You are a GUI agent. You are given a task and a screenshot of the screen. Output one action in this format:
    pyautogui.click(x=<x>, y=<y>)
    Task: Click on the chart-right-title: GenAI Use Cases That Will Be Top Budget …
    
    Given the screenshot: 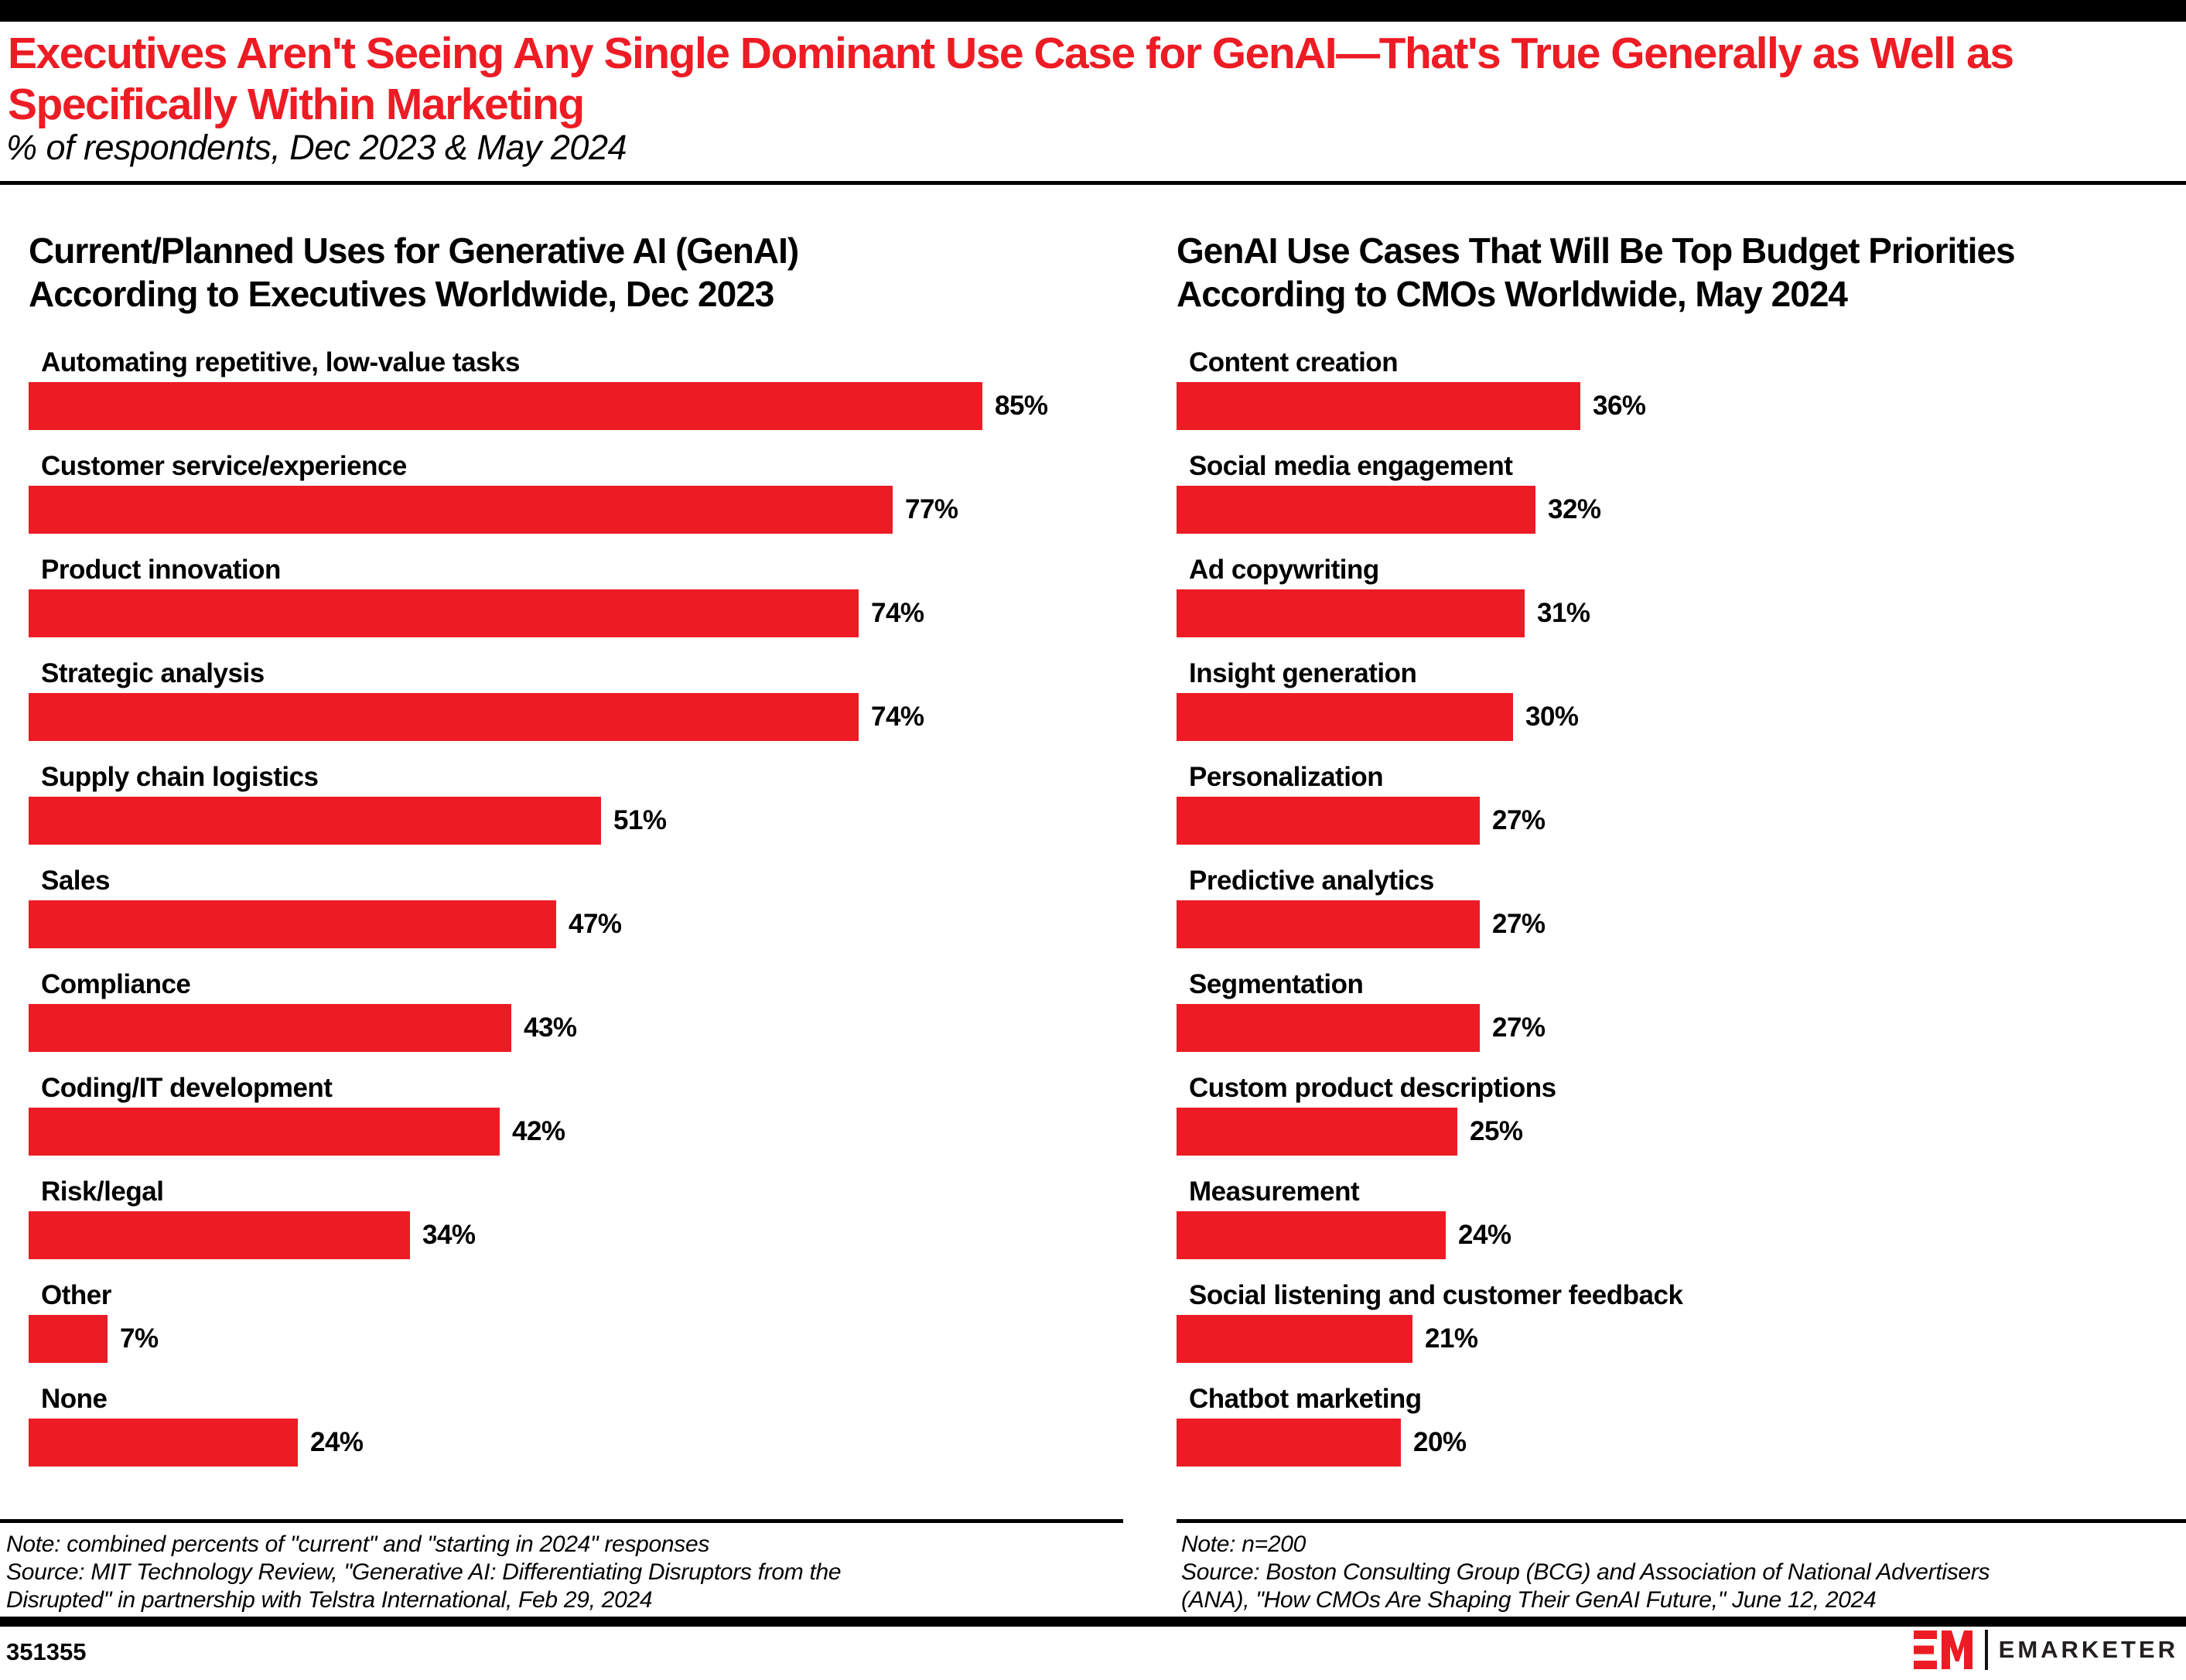 What is the action you would take?
    pyautogui.click(x=1677, y=272)
    